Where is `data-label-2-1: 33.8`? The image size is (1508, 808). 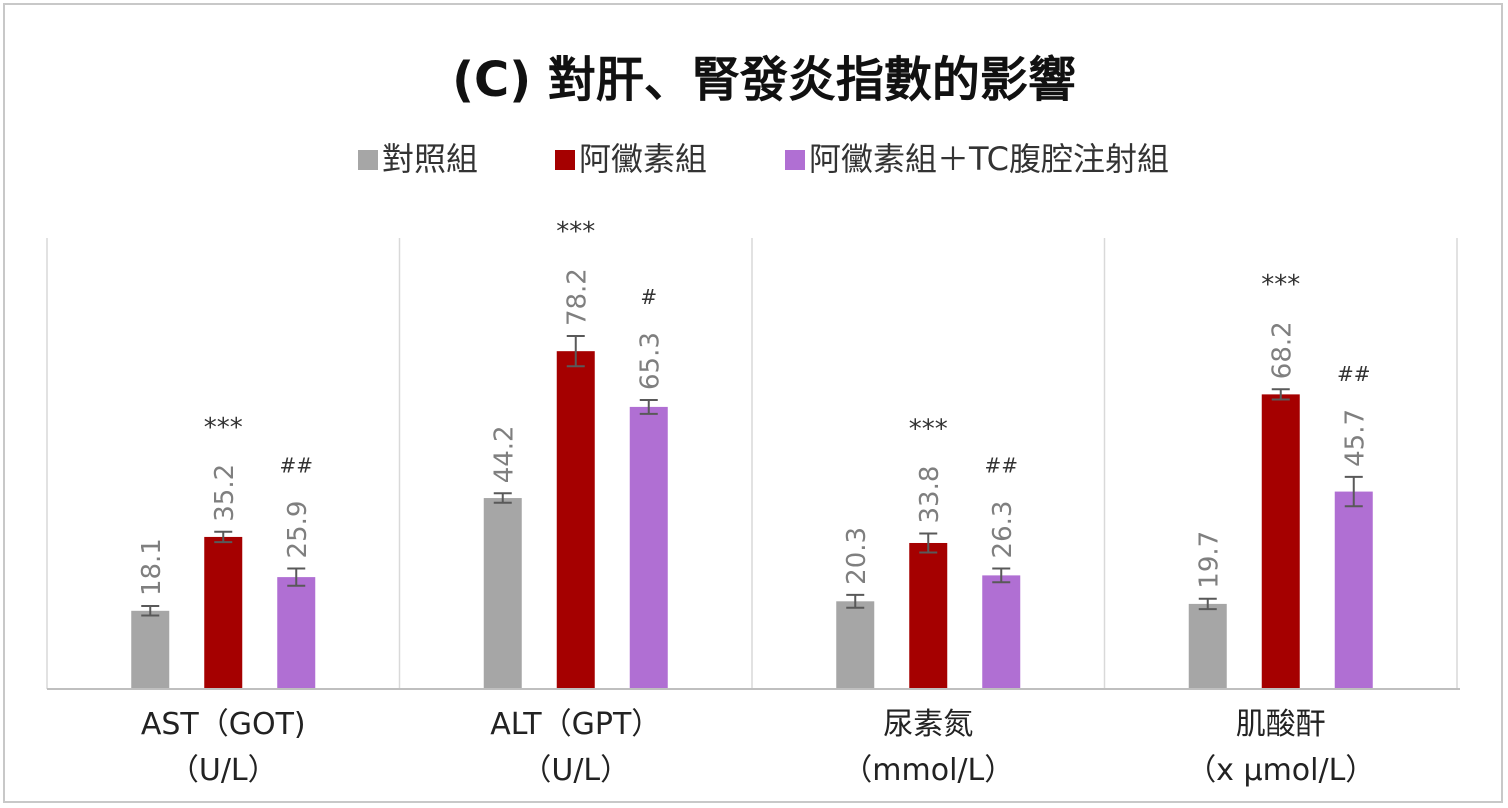
data-label-2-1: 33.8 is located at coordinates (930, 495).